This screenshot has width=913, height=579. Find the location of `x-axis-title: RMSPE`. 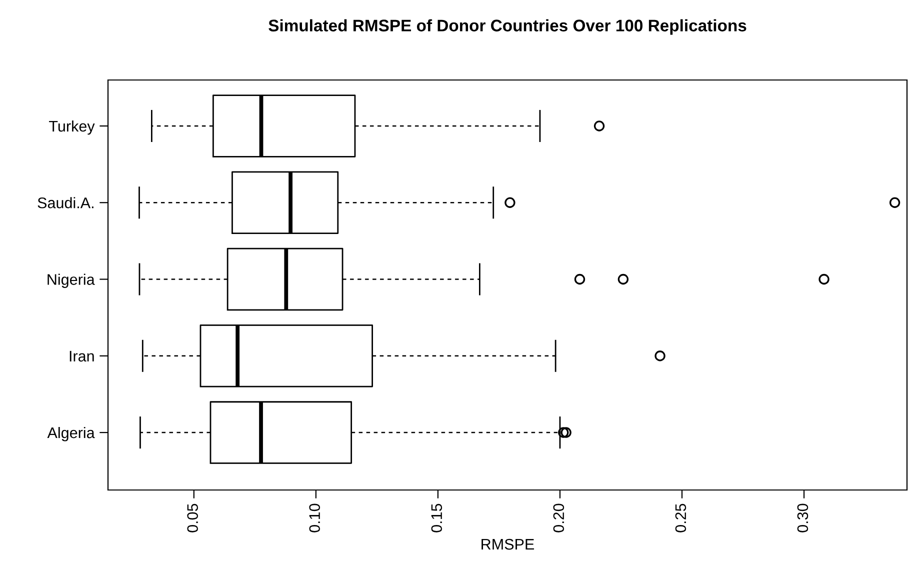

x-axis-title: RMSPE is located at coordinates (508, 544).